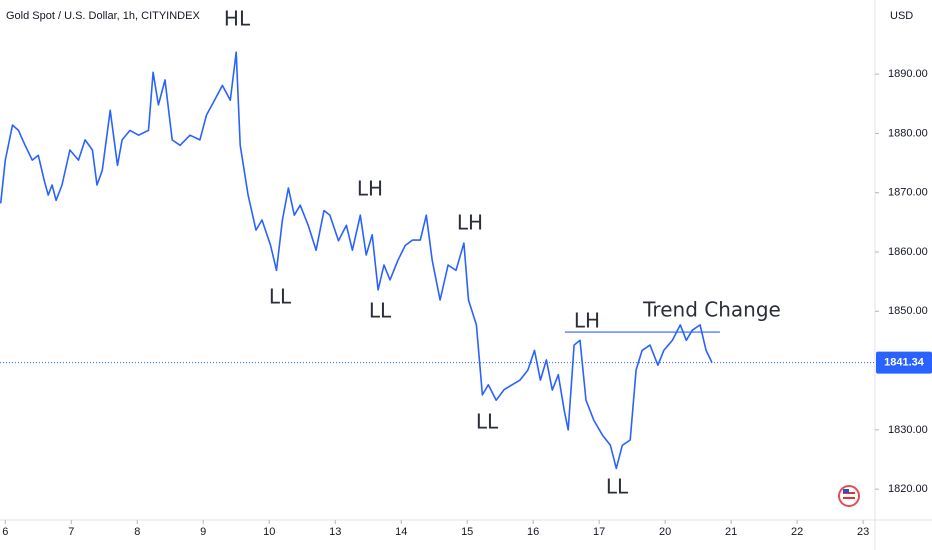  I want to click on y-tick-label: 1850.00, so click(908, 311).